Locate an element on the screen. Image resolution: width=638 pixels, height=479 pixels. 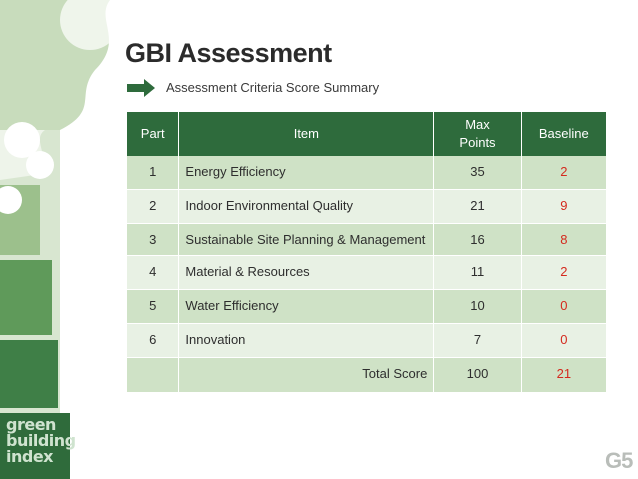
table-row: 4 Material & Resources 11 2 is located at coordinates (366, 272).